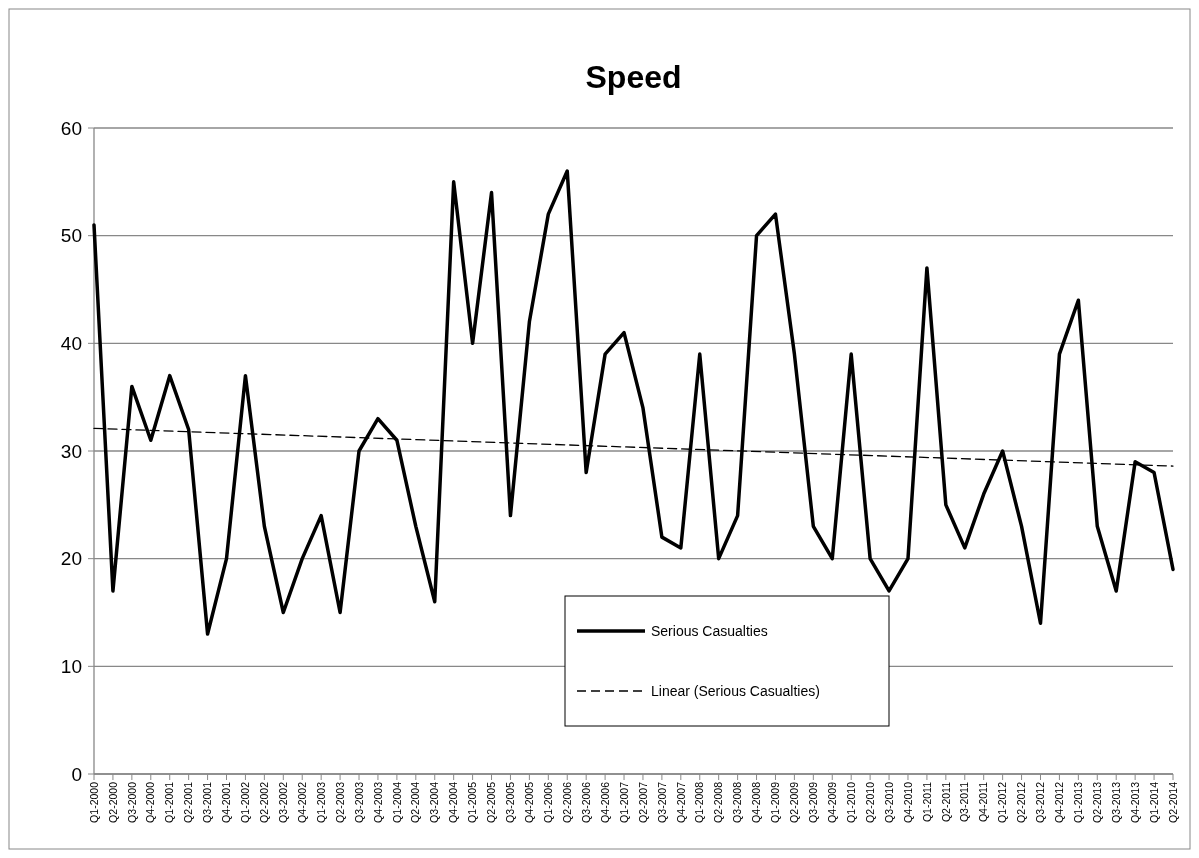 The width and height of the screenshot is (1199, 858). I want to click on x-tick-label: Q1-2011, so click(926, 802).